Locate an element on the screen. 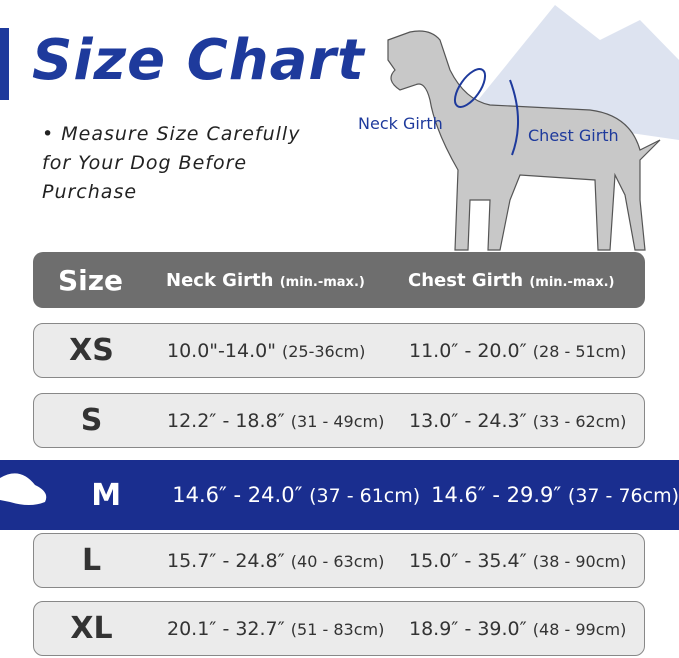  page-title: Size Chart is located at coordinates (198, 60).